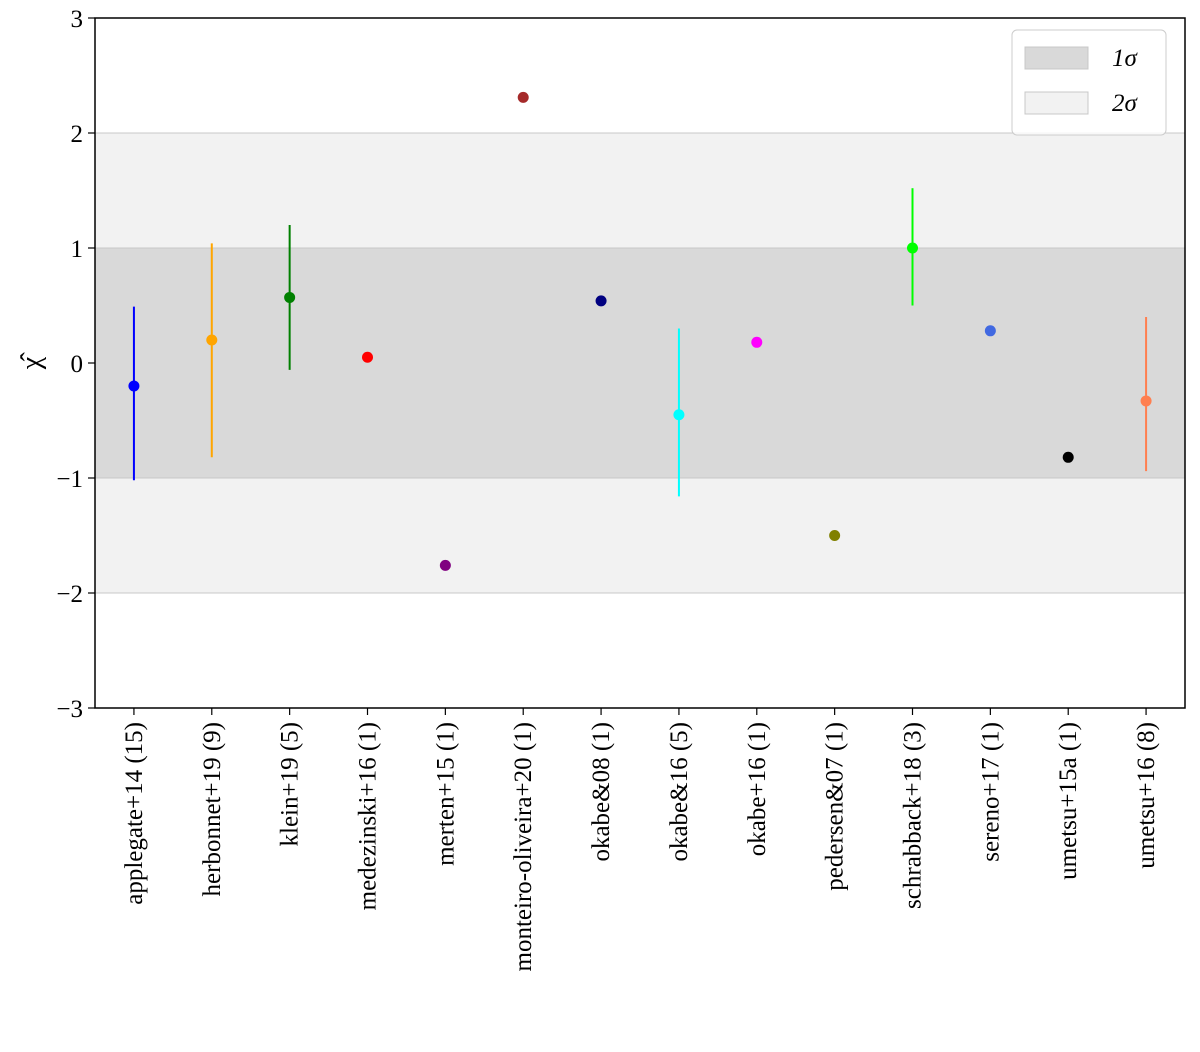 The image size is (1200, 1052). Describe the element at coordinates (69, 479) in the screenshot. I see `y-tick-label: −1` at that location.